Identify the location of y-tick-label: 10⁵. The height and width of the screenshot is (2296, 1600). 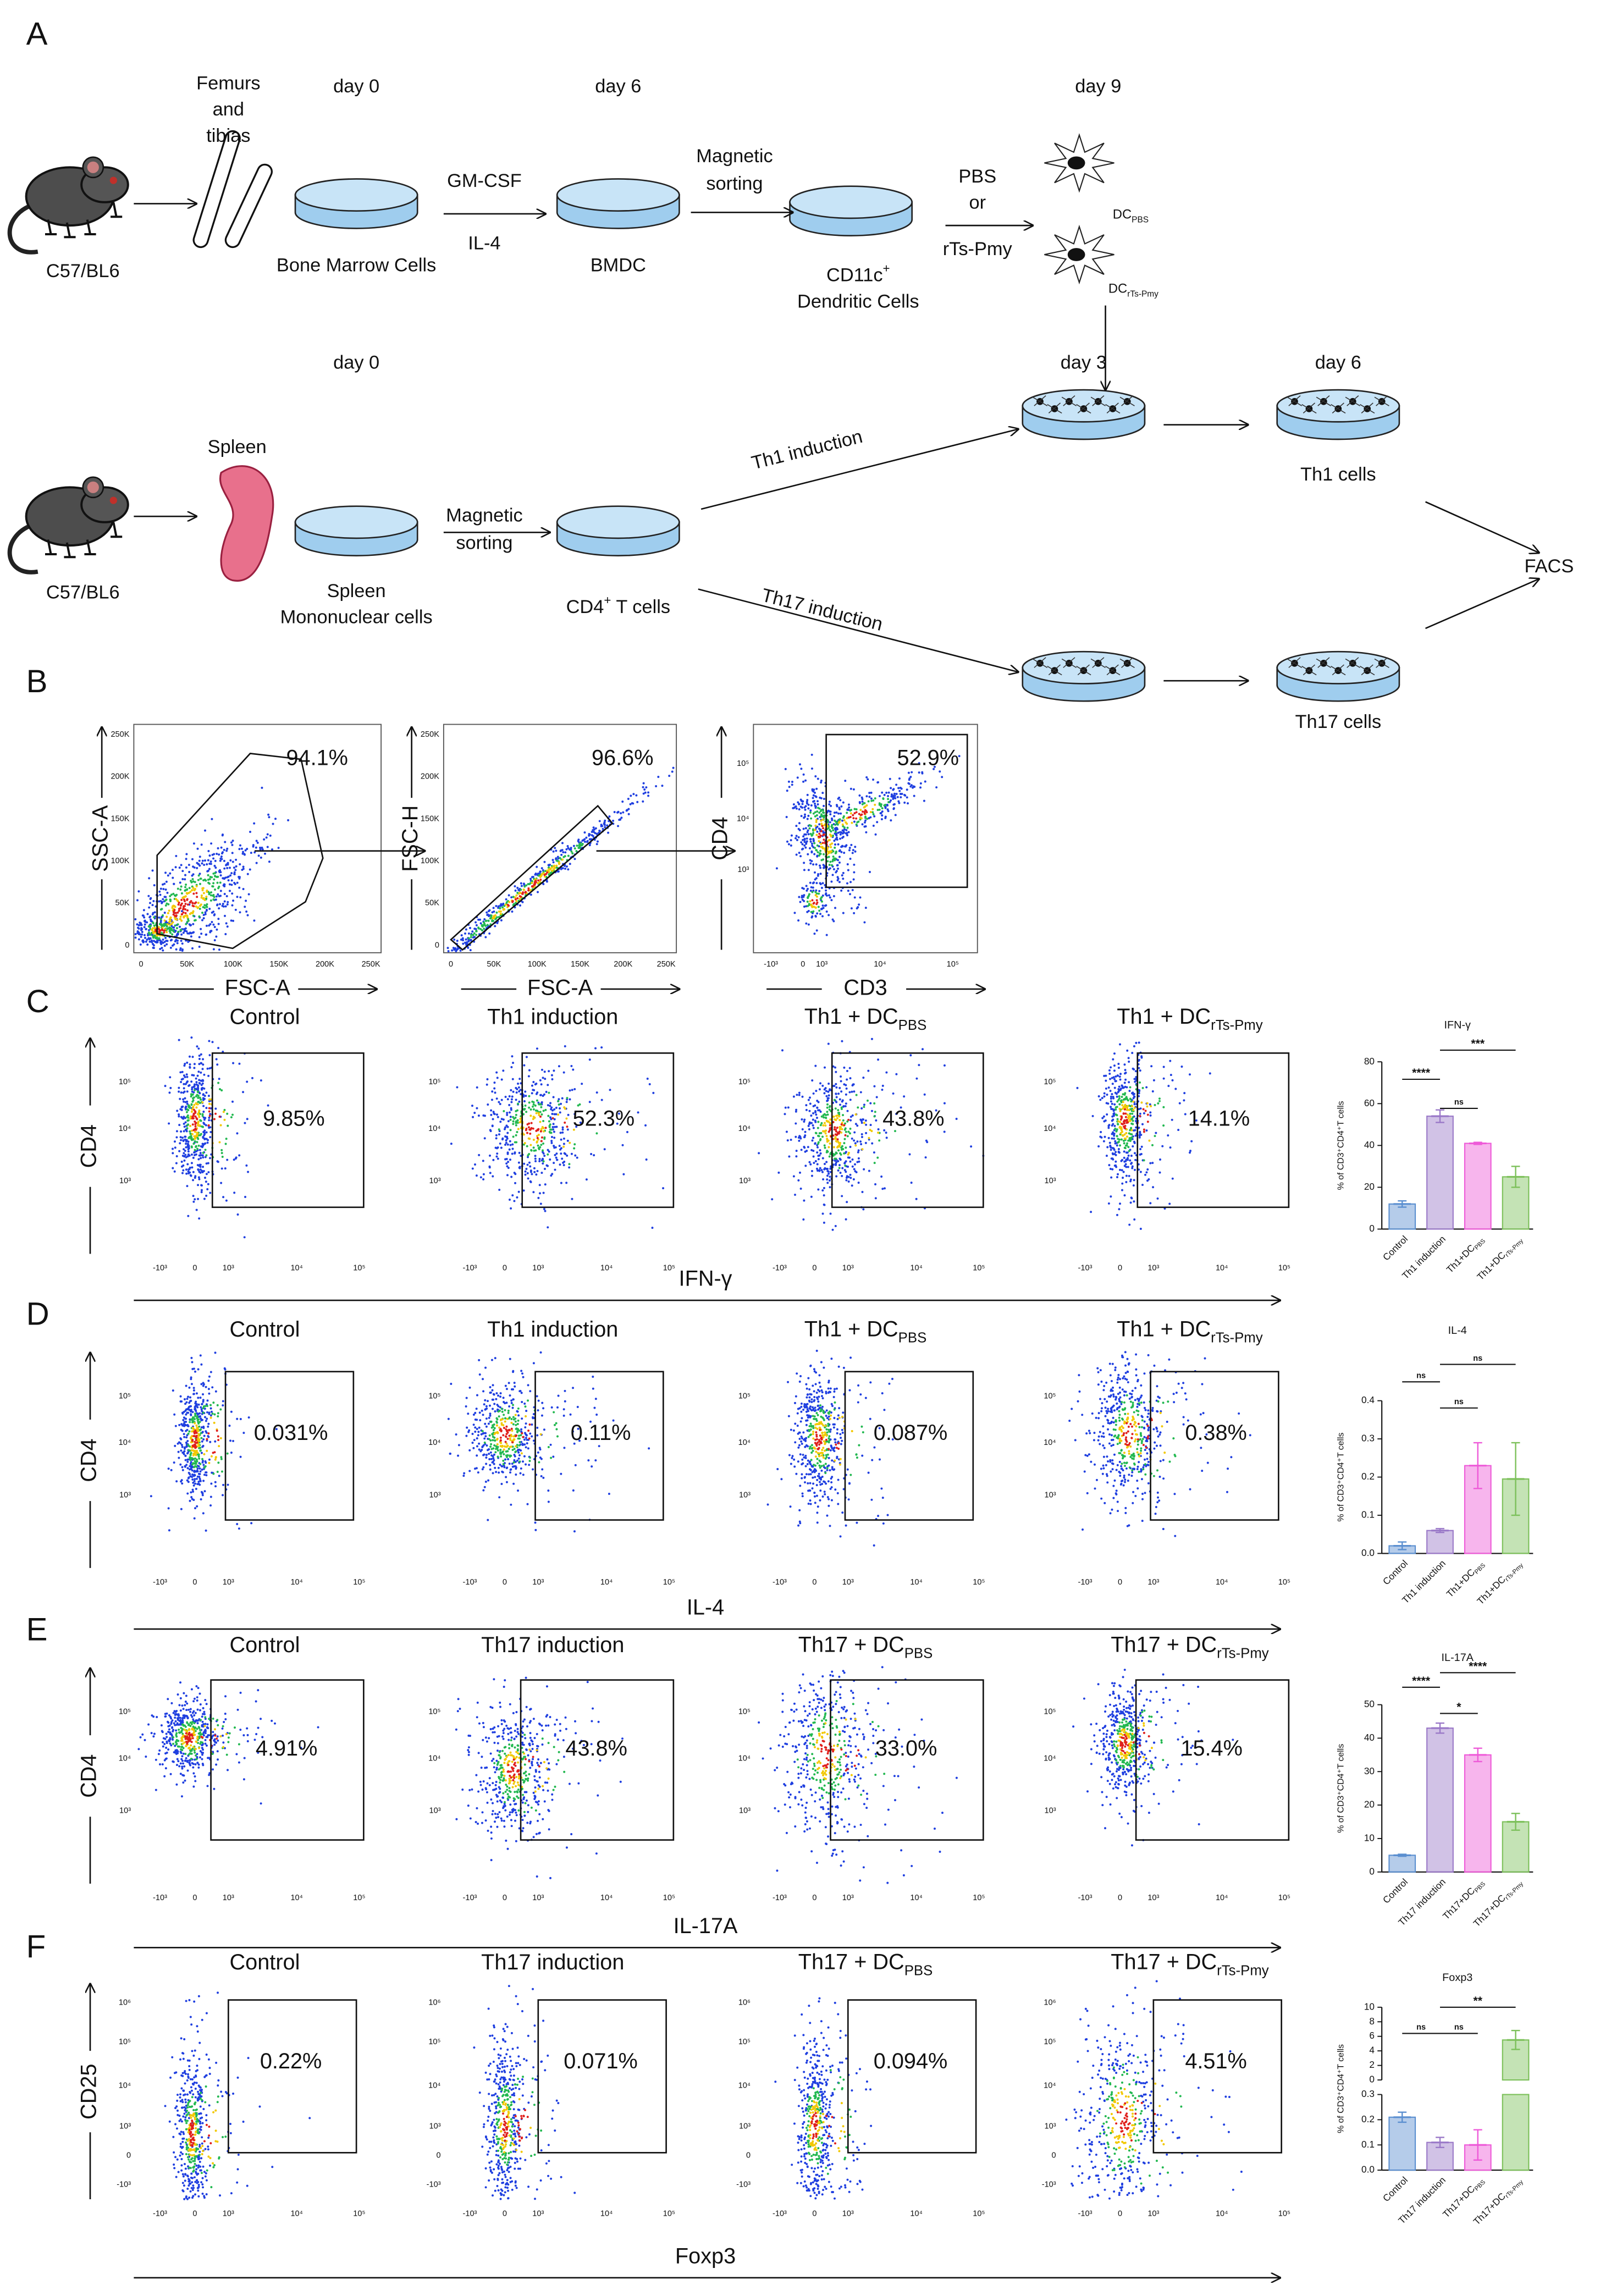
(743, 763).